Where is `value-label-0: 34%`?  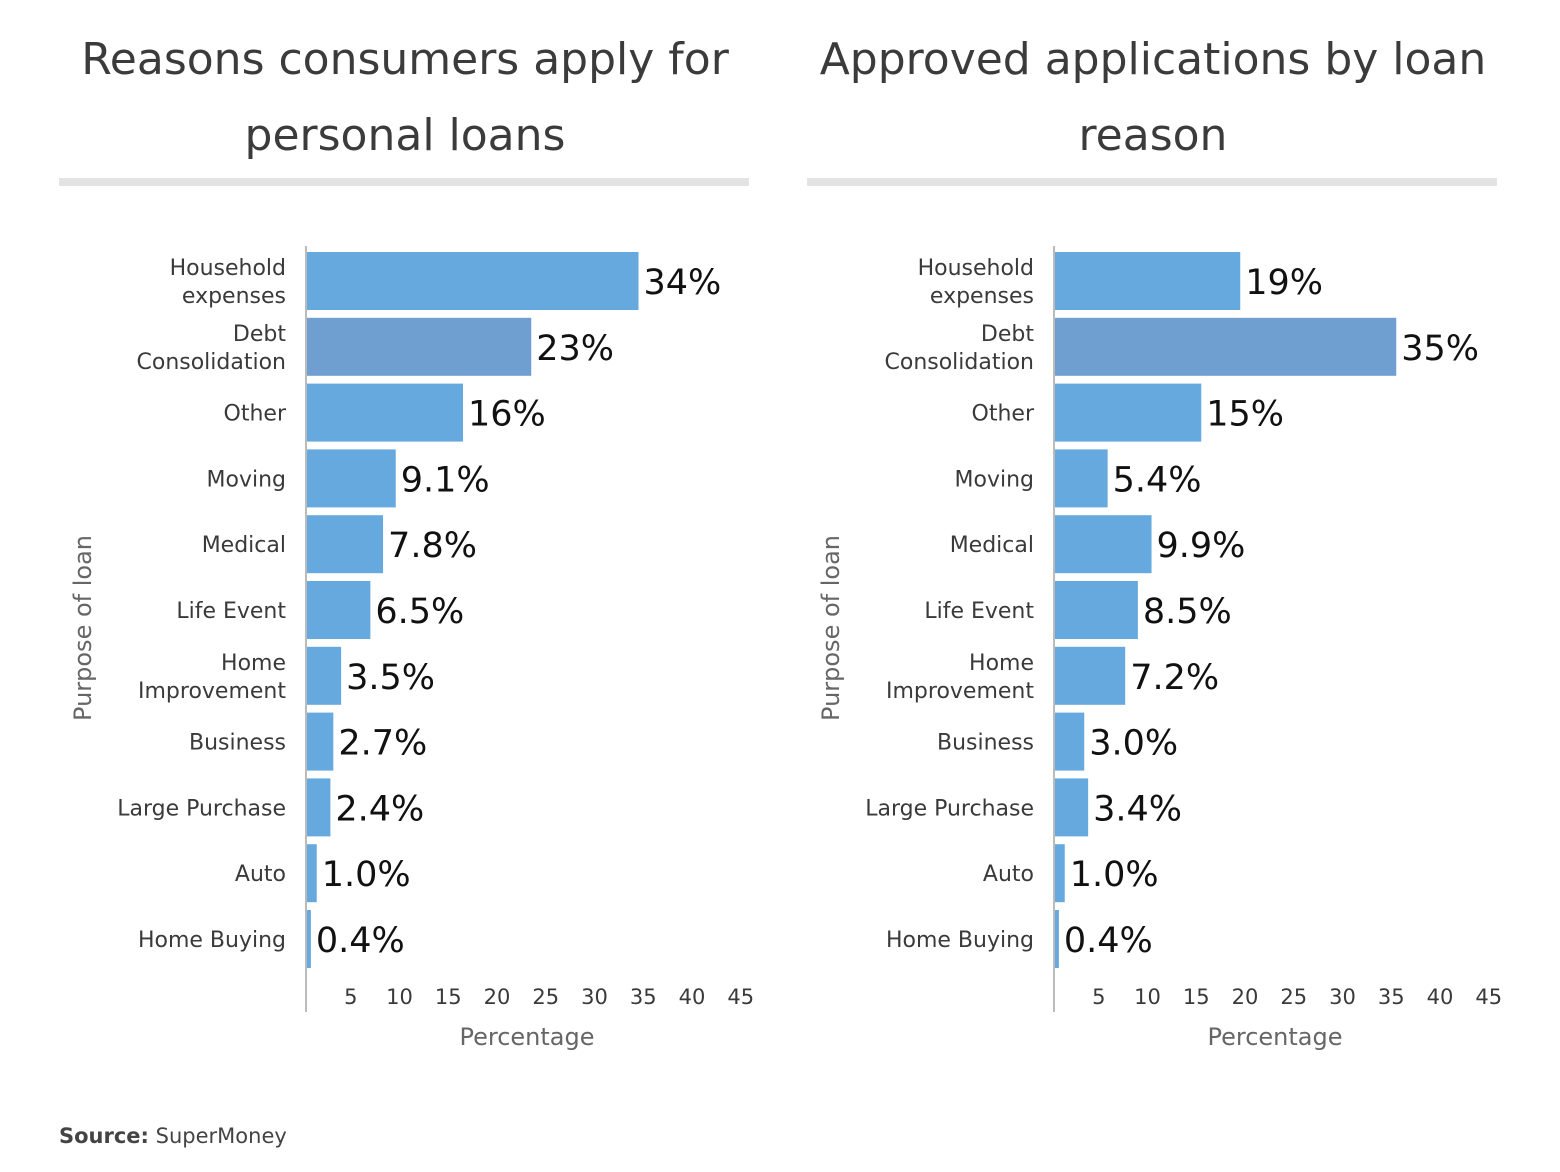
value-label-0: 34% is located at coordinates (683, 283).